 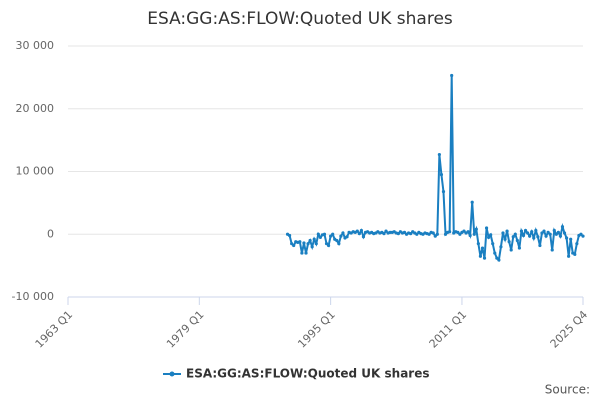 What do you see at coordinates (50, 233) in the screenshot?
I see `y-tick-label: 0` at bounding box center [50, 233].